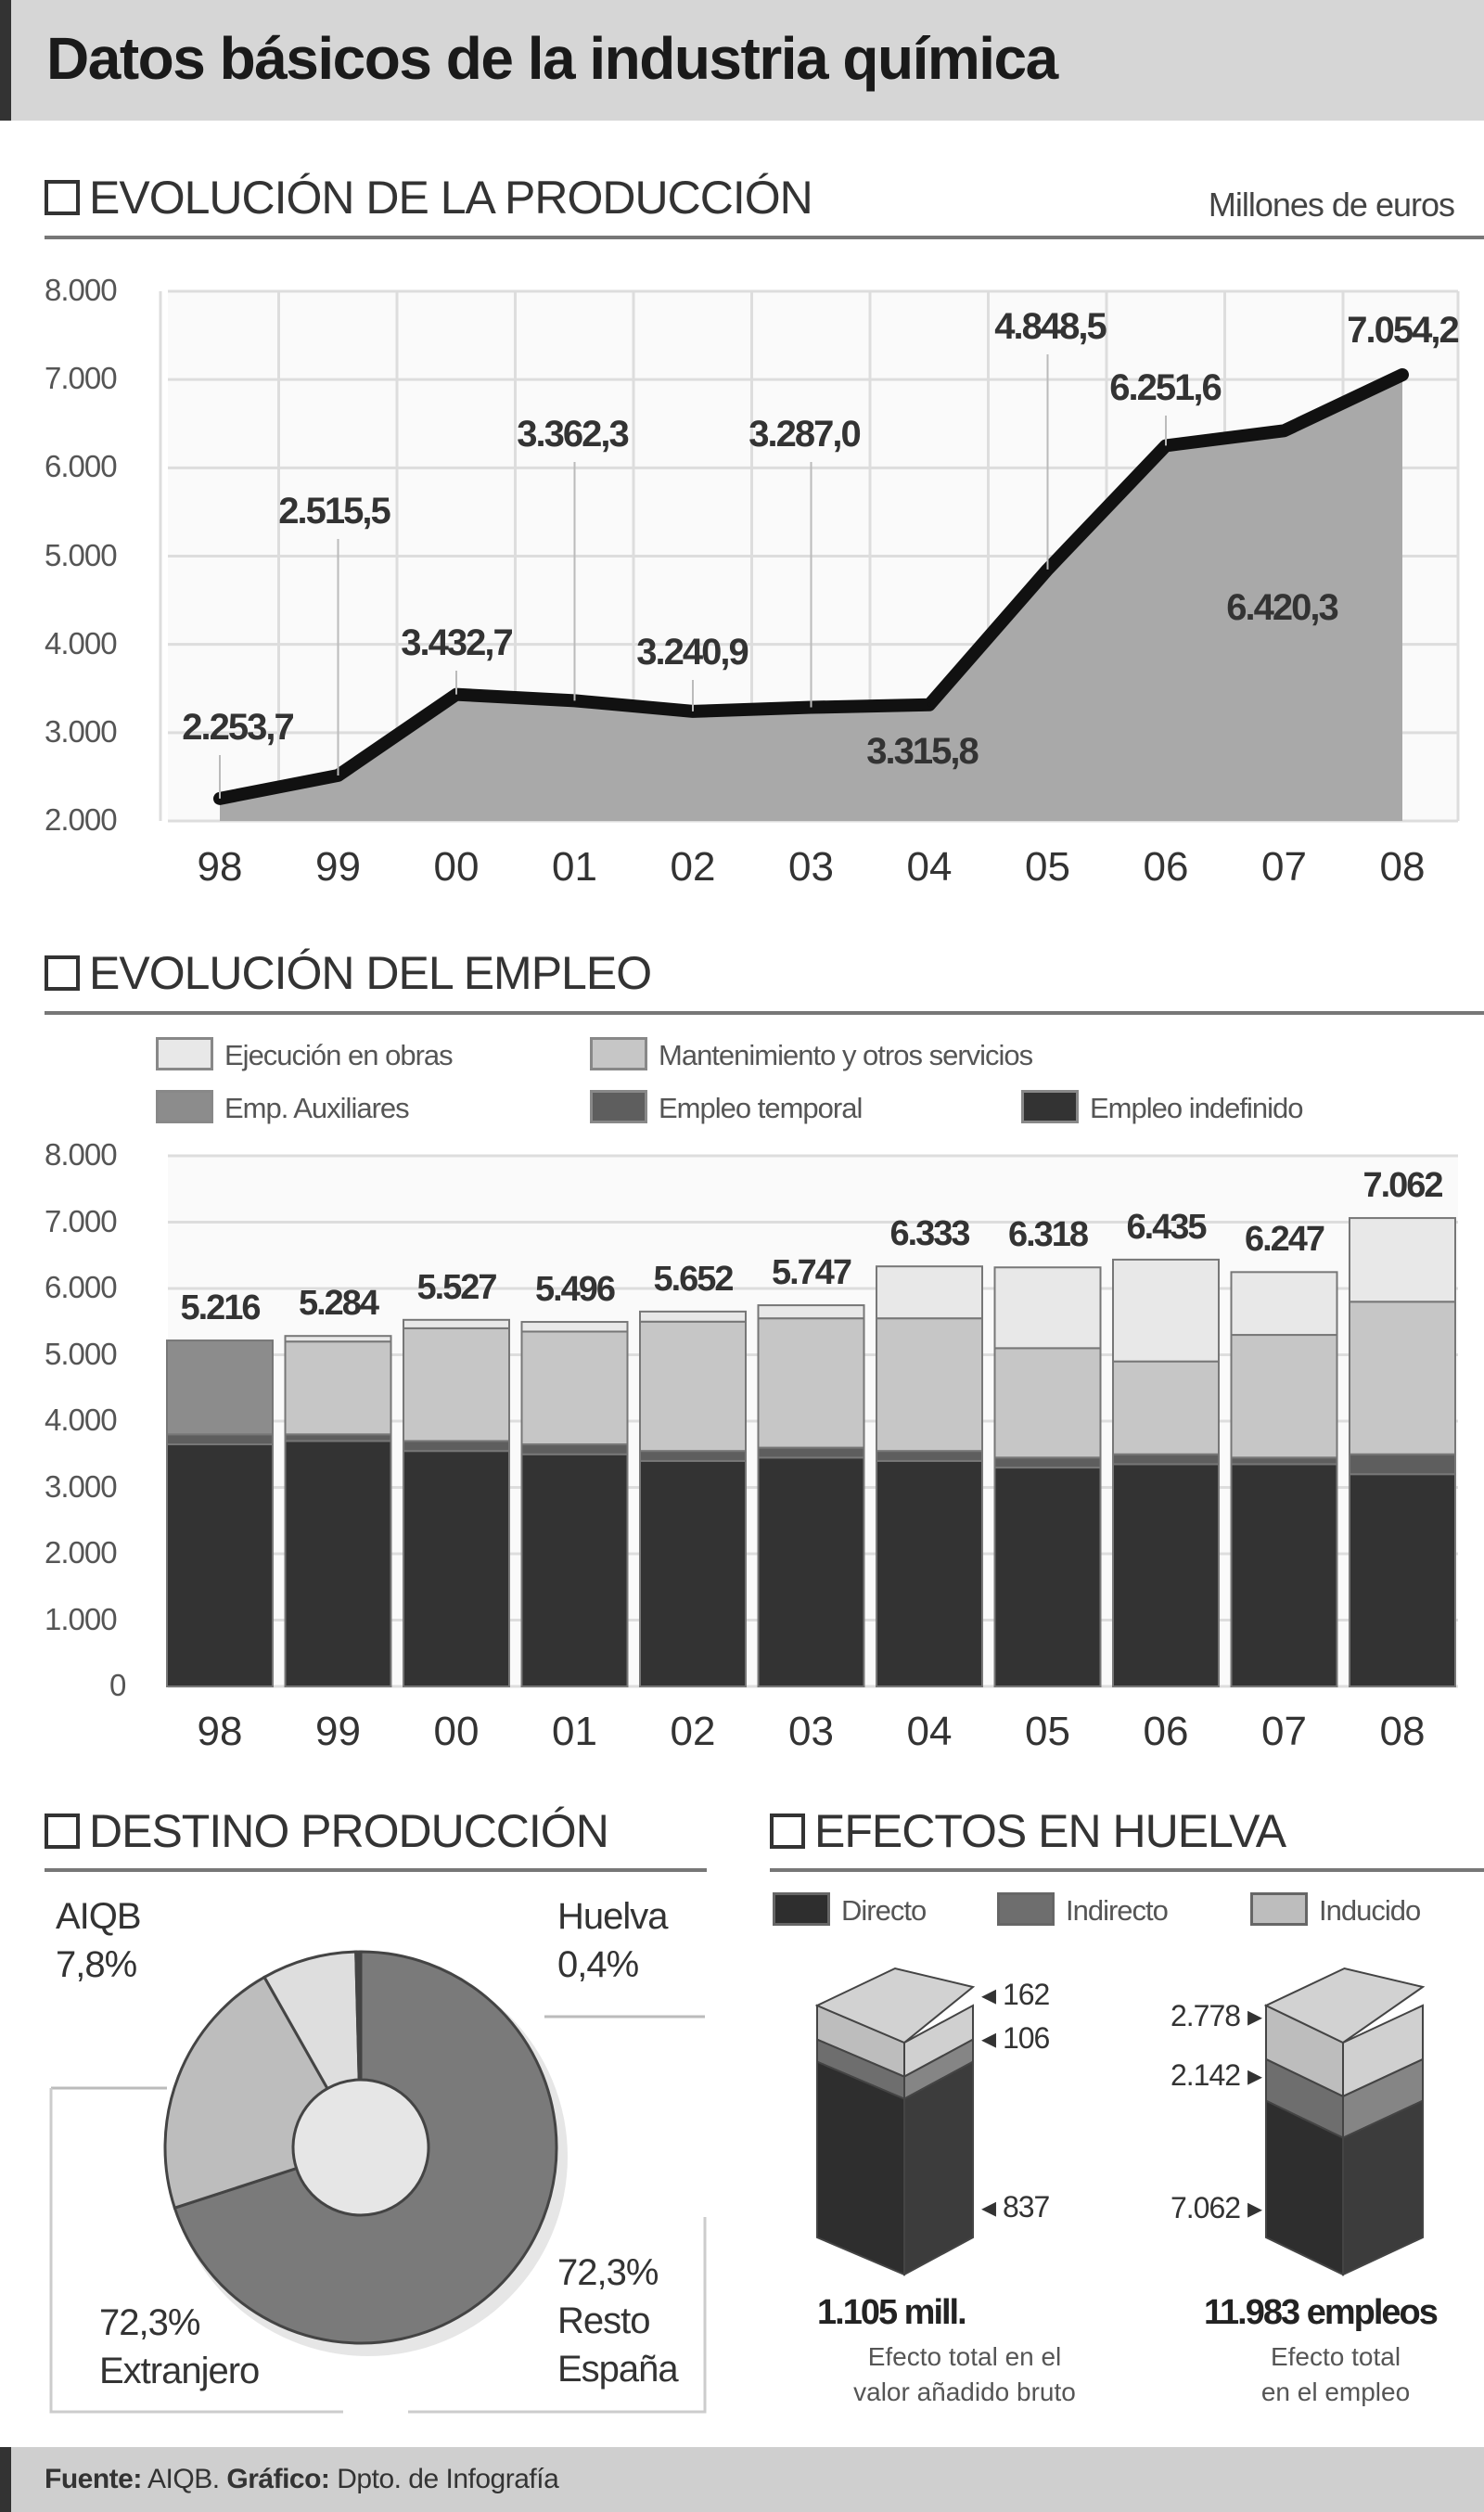  I want to click on legend-label: Indirecto, so click(1117, 1911).